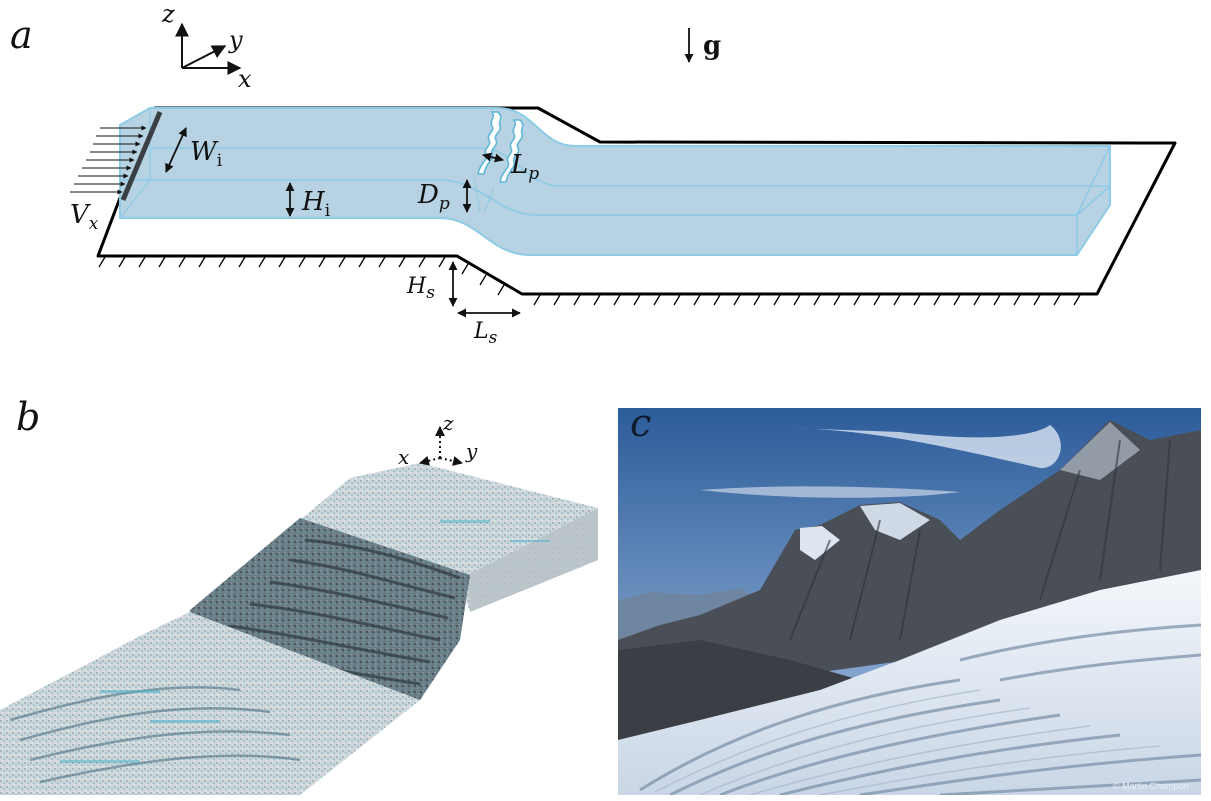  I want to click on dimension-arrows, so click(343, 222).